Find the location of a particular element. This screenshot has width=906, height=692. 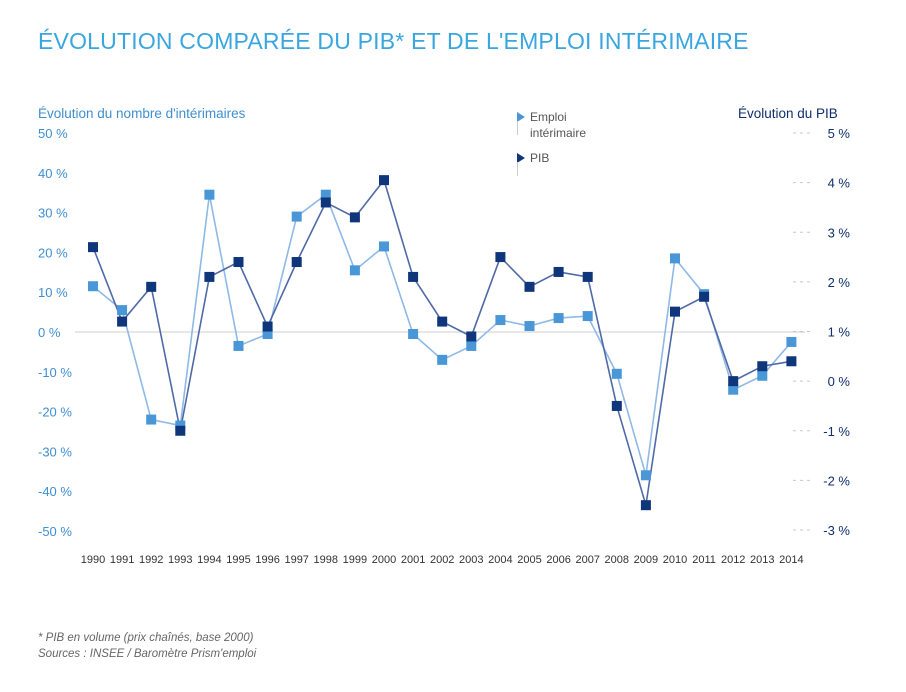

x-tick-label: 2012 is located at coordinates (733, 560).